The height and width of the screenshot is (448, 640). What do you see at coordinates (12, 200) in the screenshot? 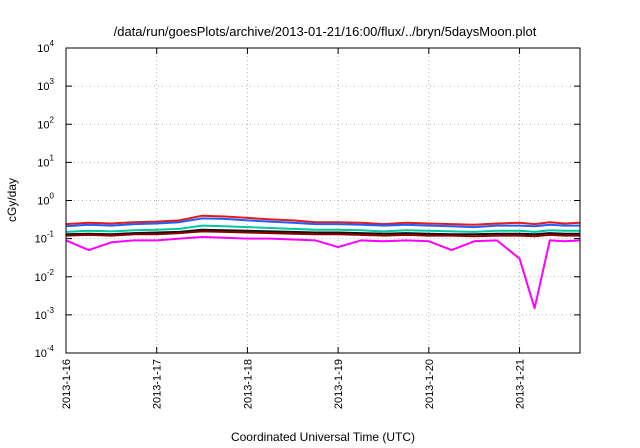
I see `y-axis-label: cGy/day` at bounding box center [12, 200].